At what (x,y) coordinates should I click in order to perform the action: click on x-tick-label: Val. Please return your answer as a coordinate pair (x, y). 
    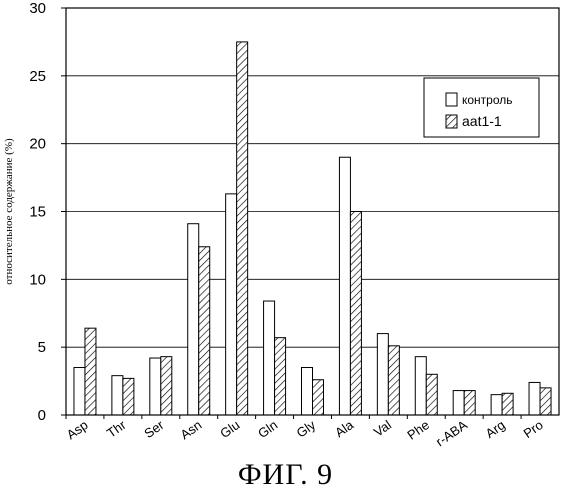
    Looking at the image, I should click on (382, 428).